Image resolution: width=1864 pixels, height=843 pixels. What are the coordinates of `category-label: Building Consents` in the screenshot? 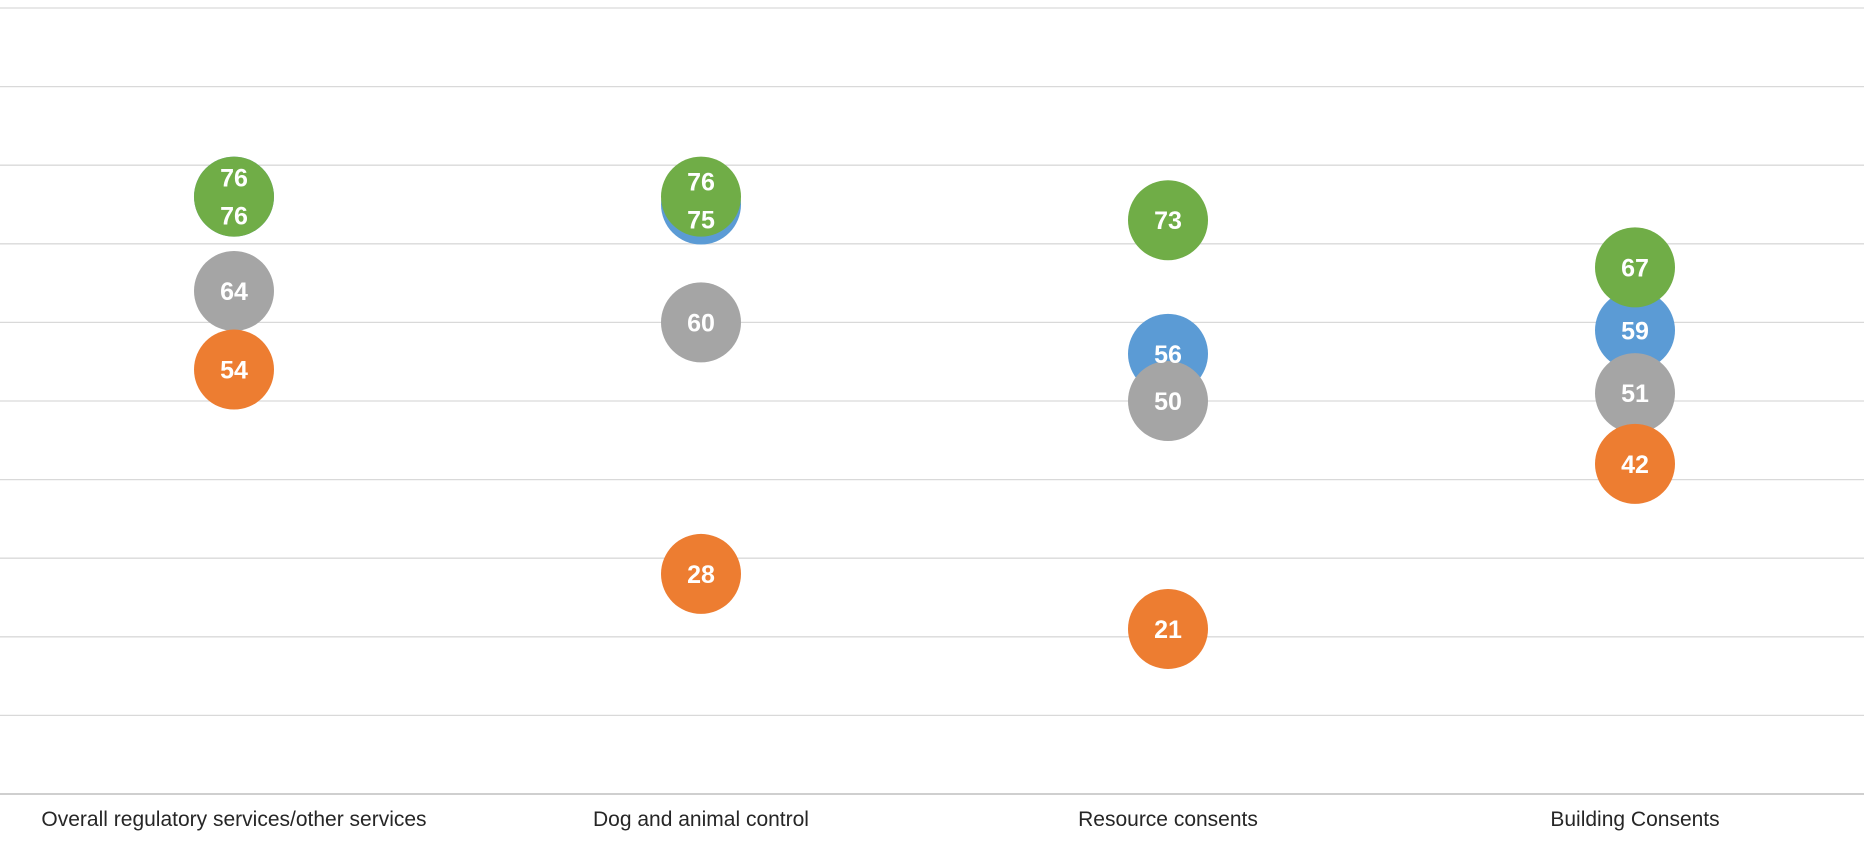 It's located at (1634, 819).